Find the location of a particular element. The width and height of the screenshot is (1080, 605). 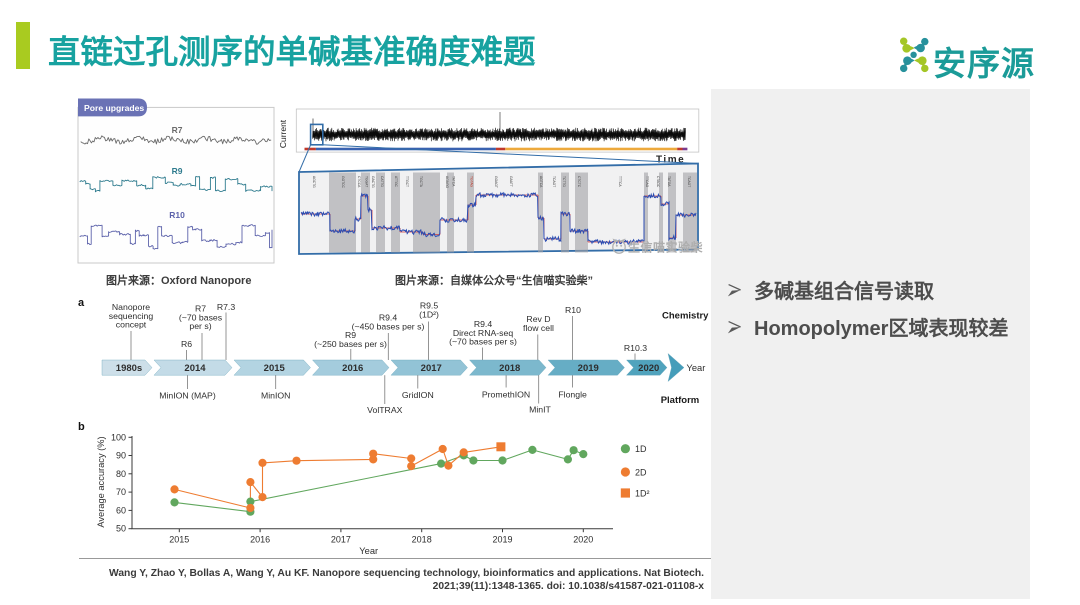

svg-text: flow cell is located at coordinates (538, 328).